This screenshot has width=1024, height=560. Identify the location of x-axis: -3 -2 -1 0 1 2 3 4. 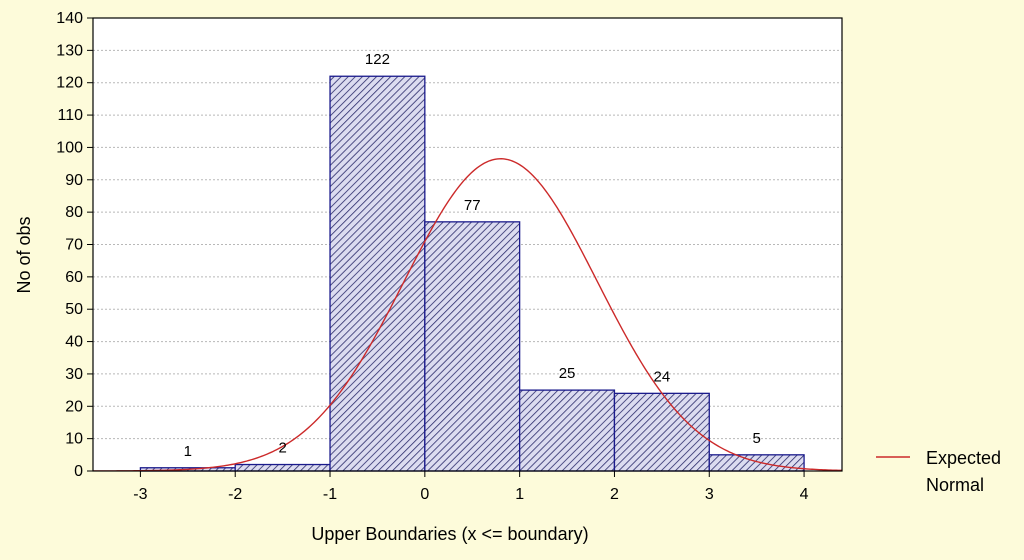
(471, 487).